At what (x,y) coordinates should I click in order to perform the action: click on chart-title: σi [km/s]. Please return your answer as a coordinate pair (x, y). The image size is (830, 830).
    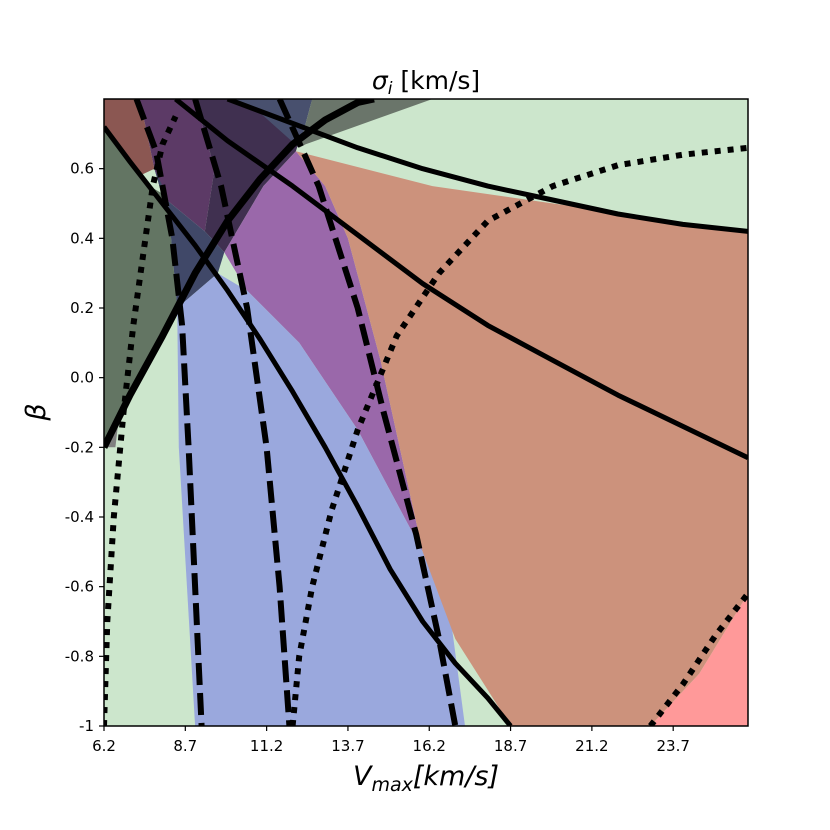
    Looking at the image, I should click on (426, 82).